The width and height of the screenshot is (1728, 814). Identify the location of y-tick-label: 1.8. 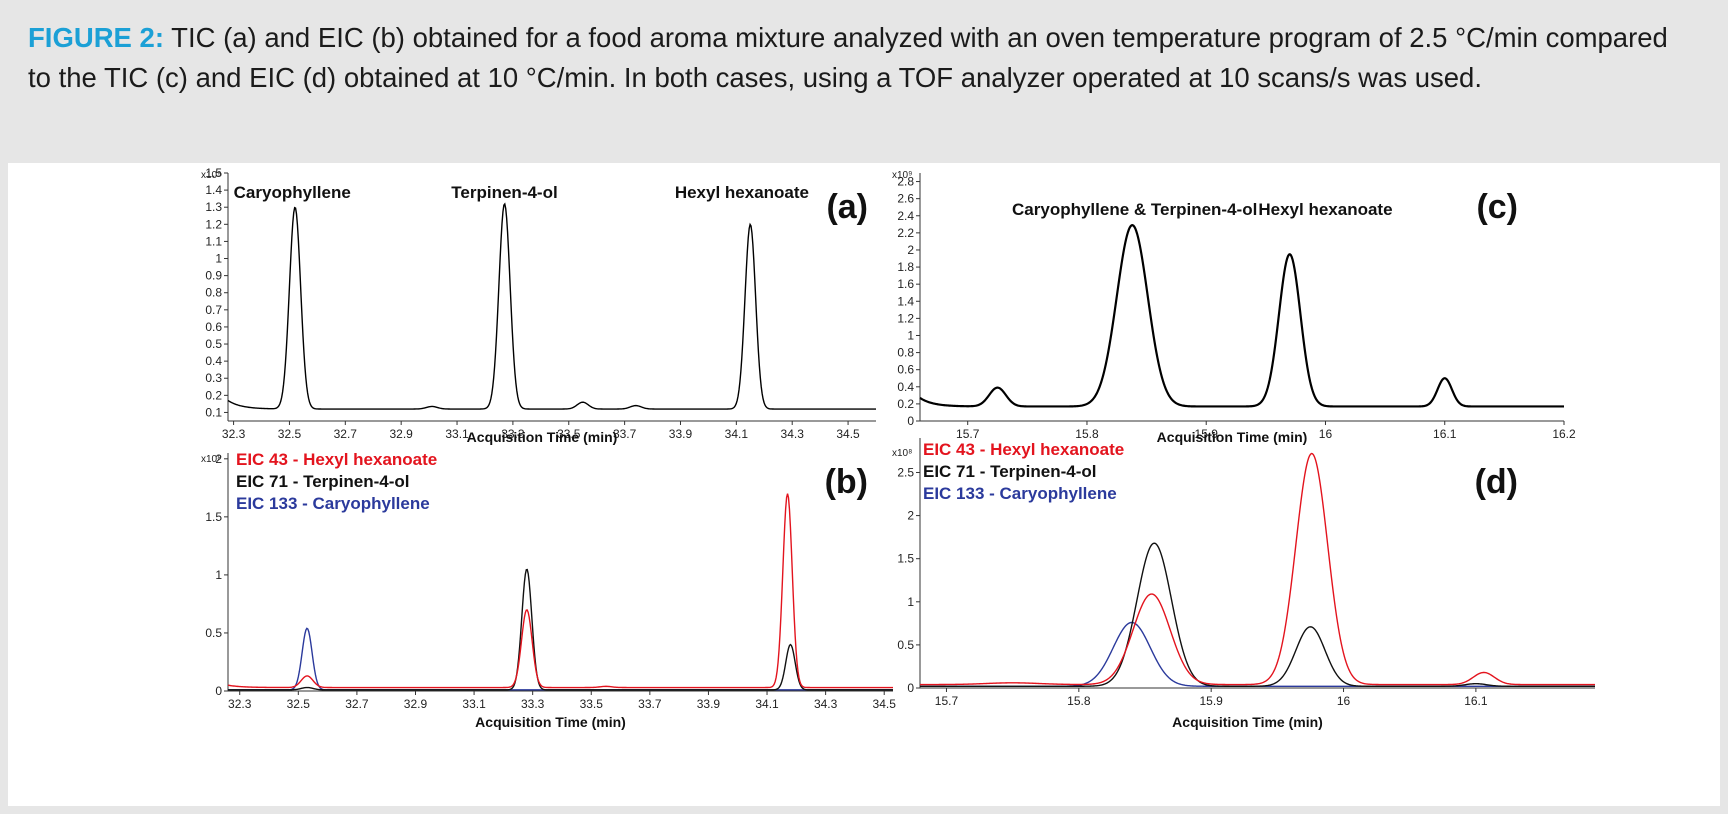
(905, 267).